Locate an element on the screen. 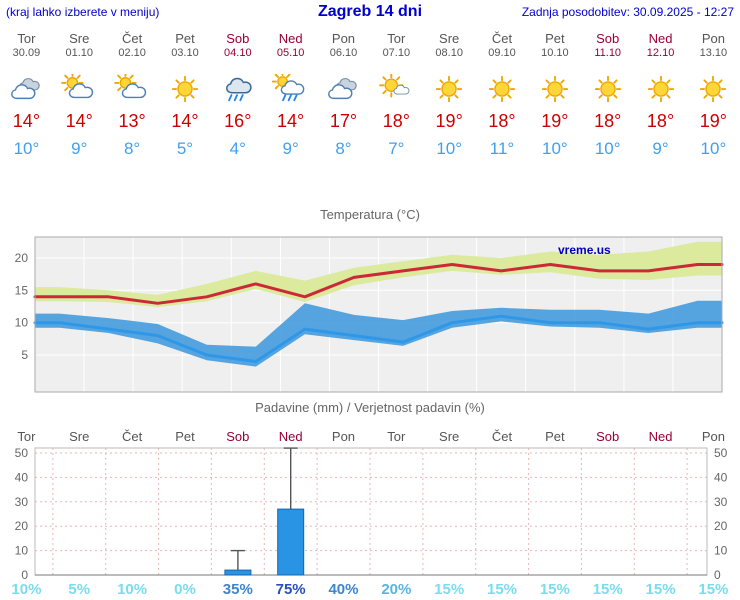  day-column: Tor 07.10 18° 7° is located at coordinates (396, 95).